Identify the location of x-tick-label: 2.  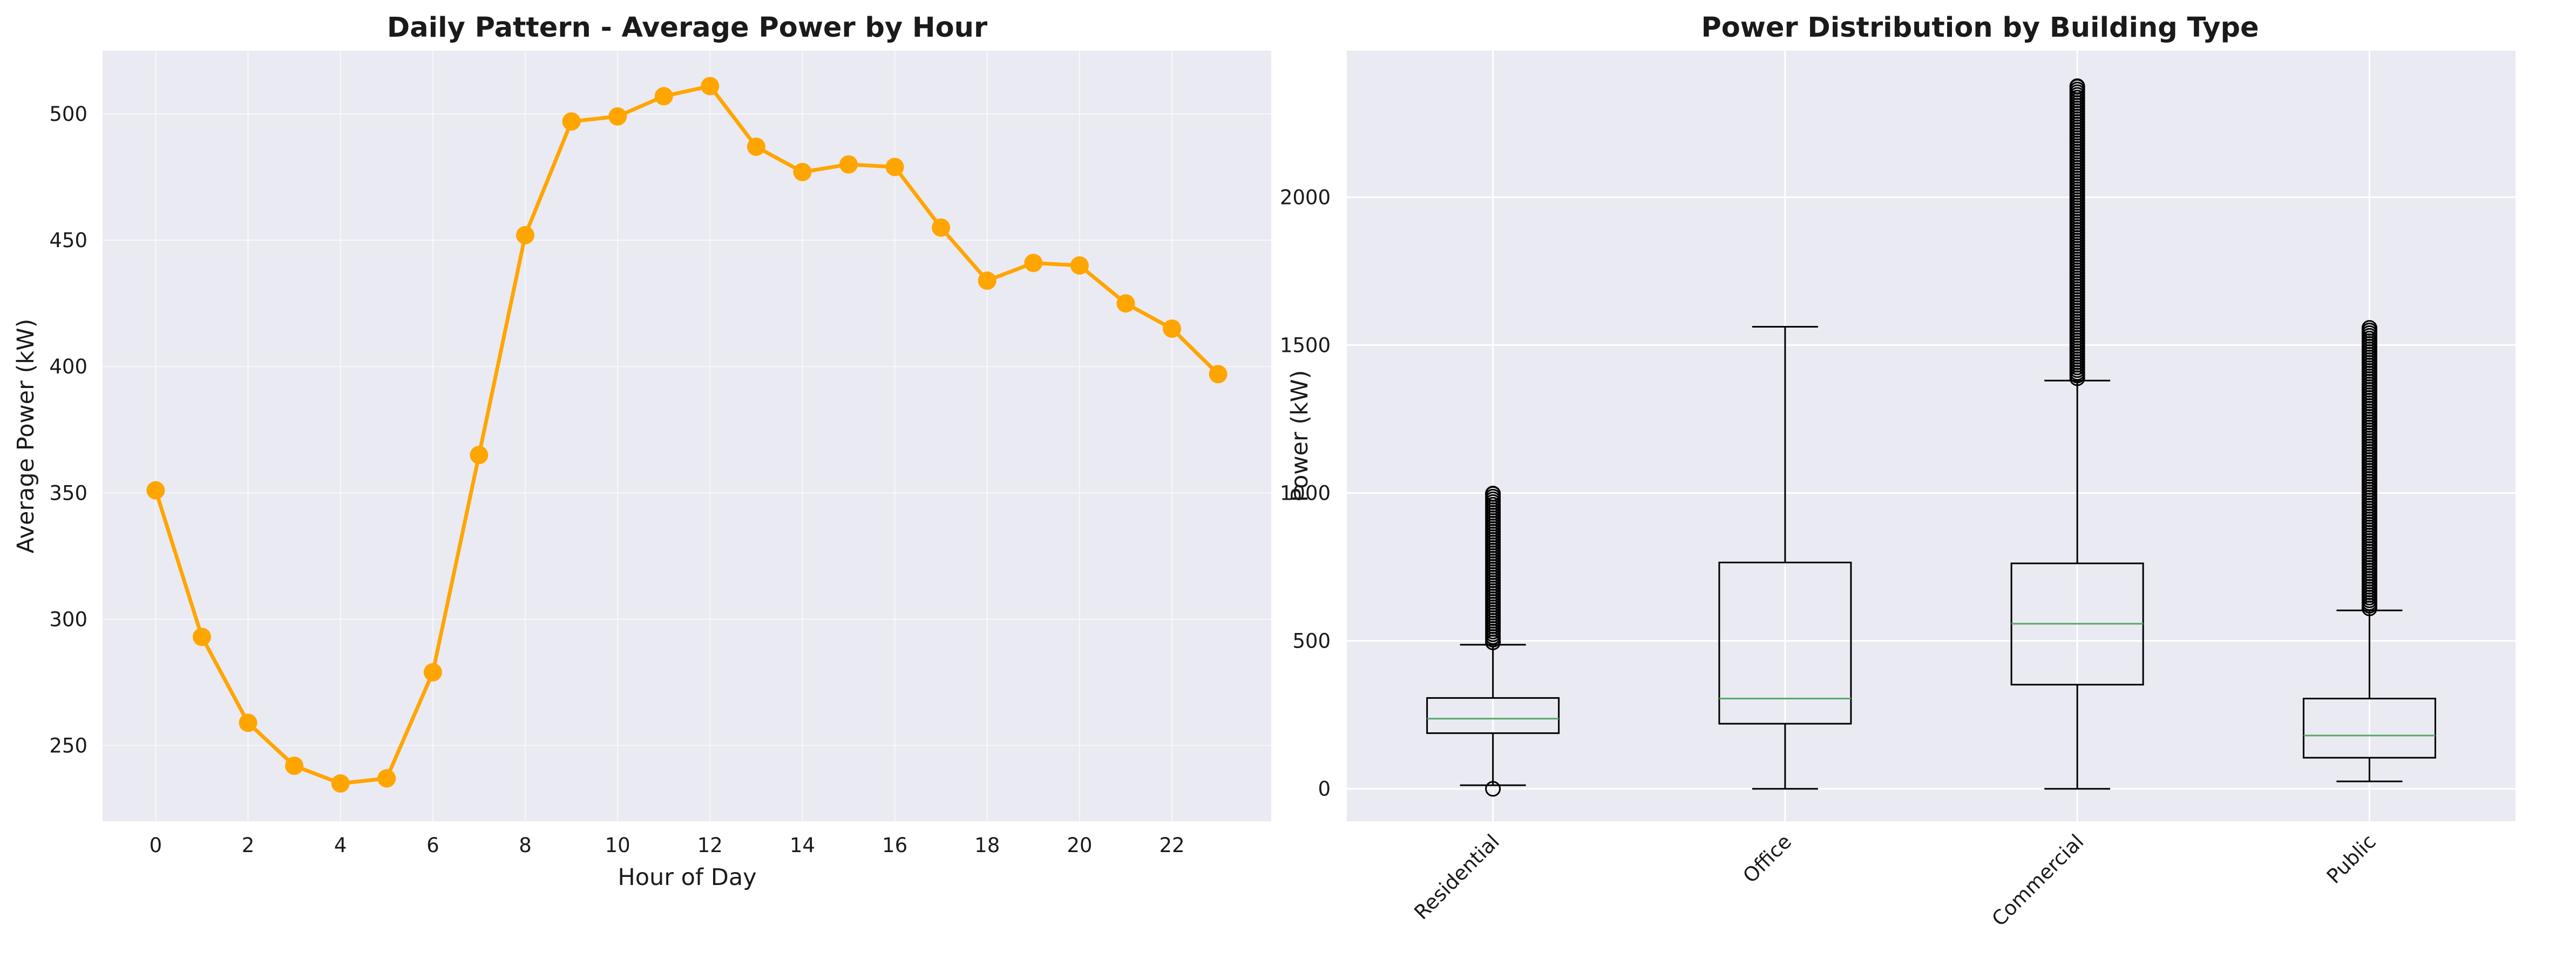
(249, 845).